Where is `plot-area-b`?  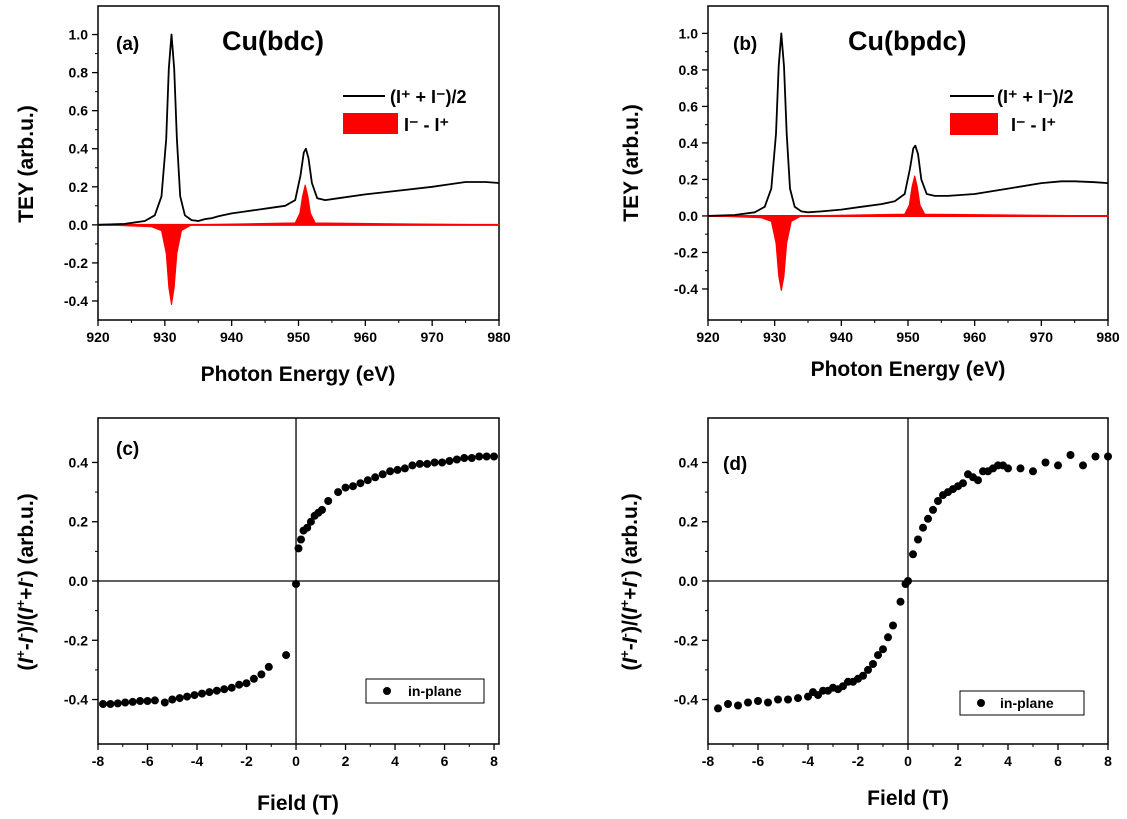 plot-area-b is located at coordinates (908, 161).